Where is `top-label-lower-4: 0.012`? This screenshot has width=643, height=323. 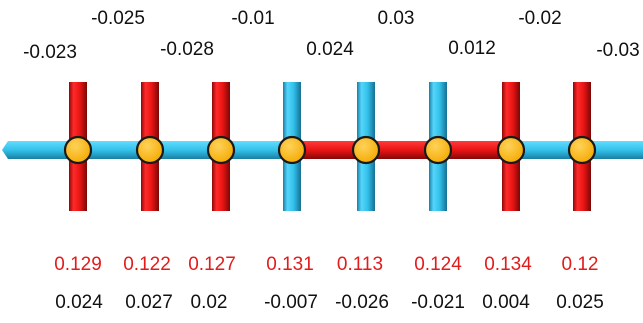
top-label-lower-4: 0.012 is located at coordinates (472, 48).